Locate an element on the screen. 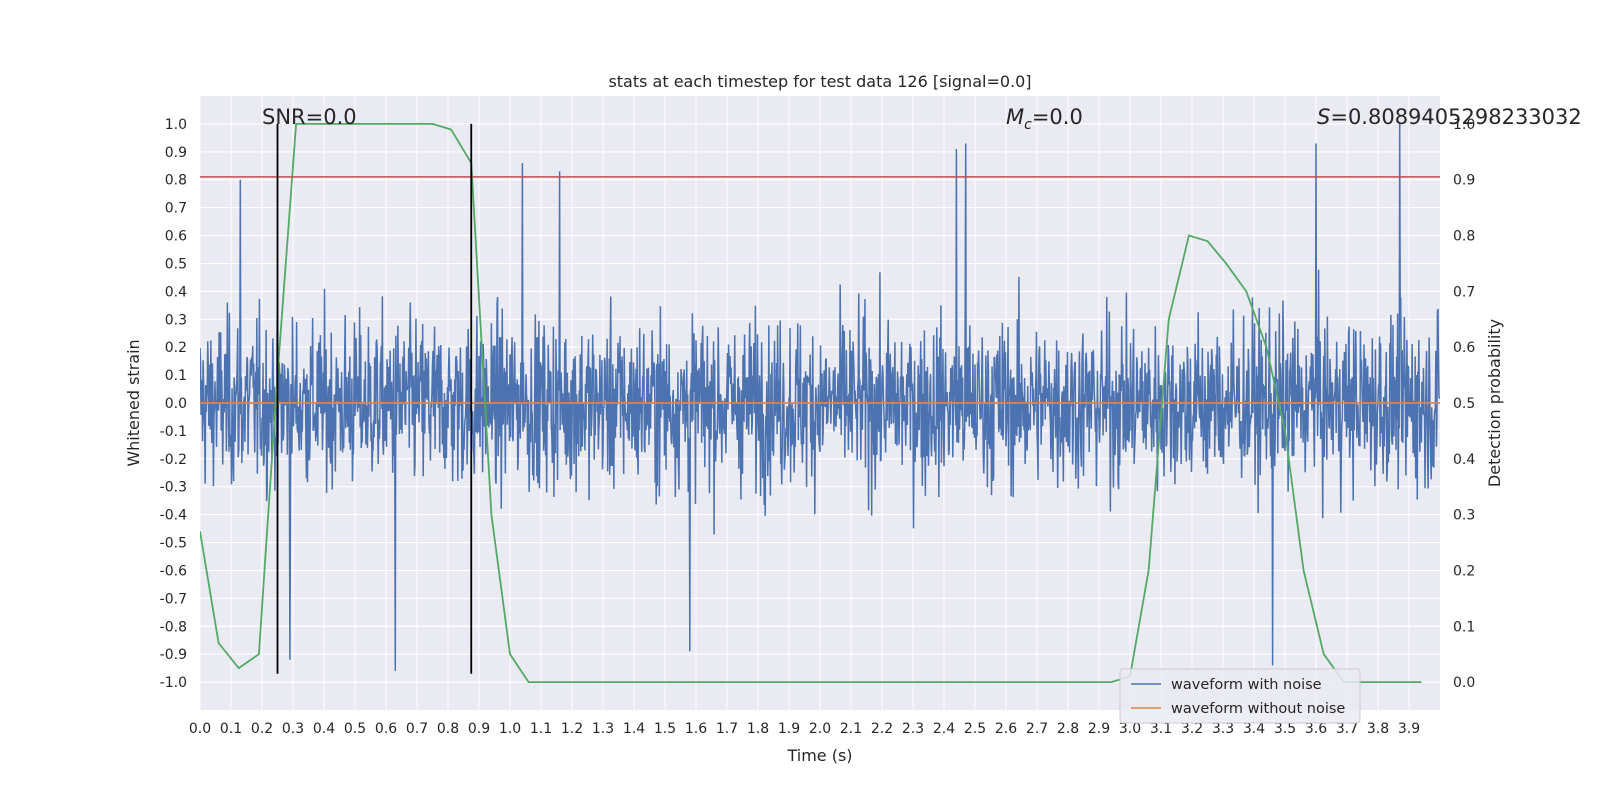 This screenshot has width=1600, height=800. x-axis-label: Time (s) is located at coordinates (819, 755).